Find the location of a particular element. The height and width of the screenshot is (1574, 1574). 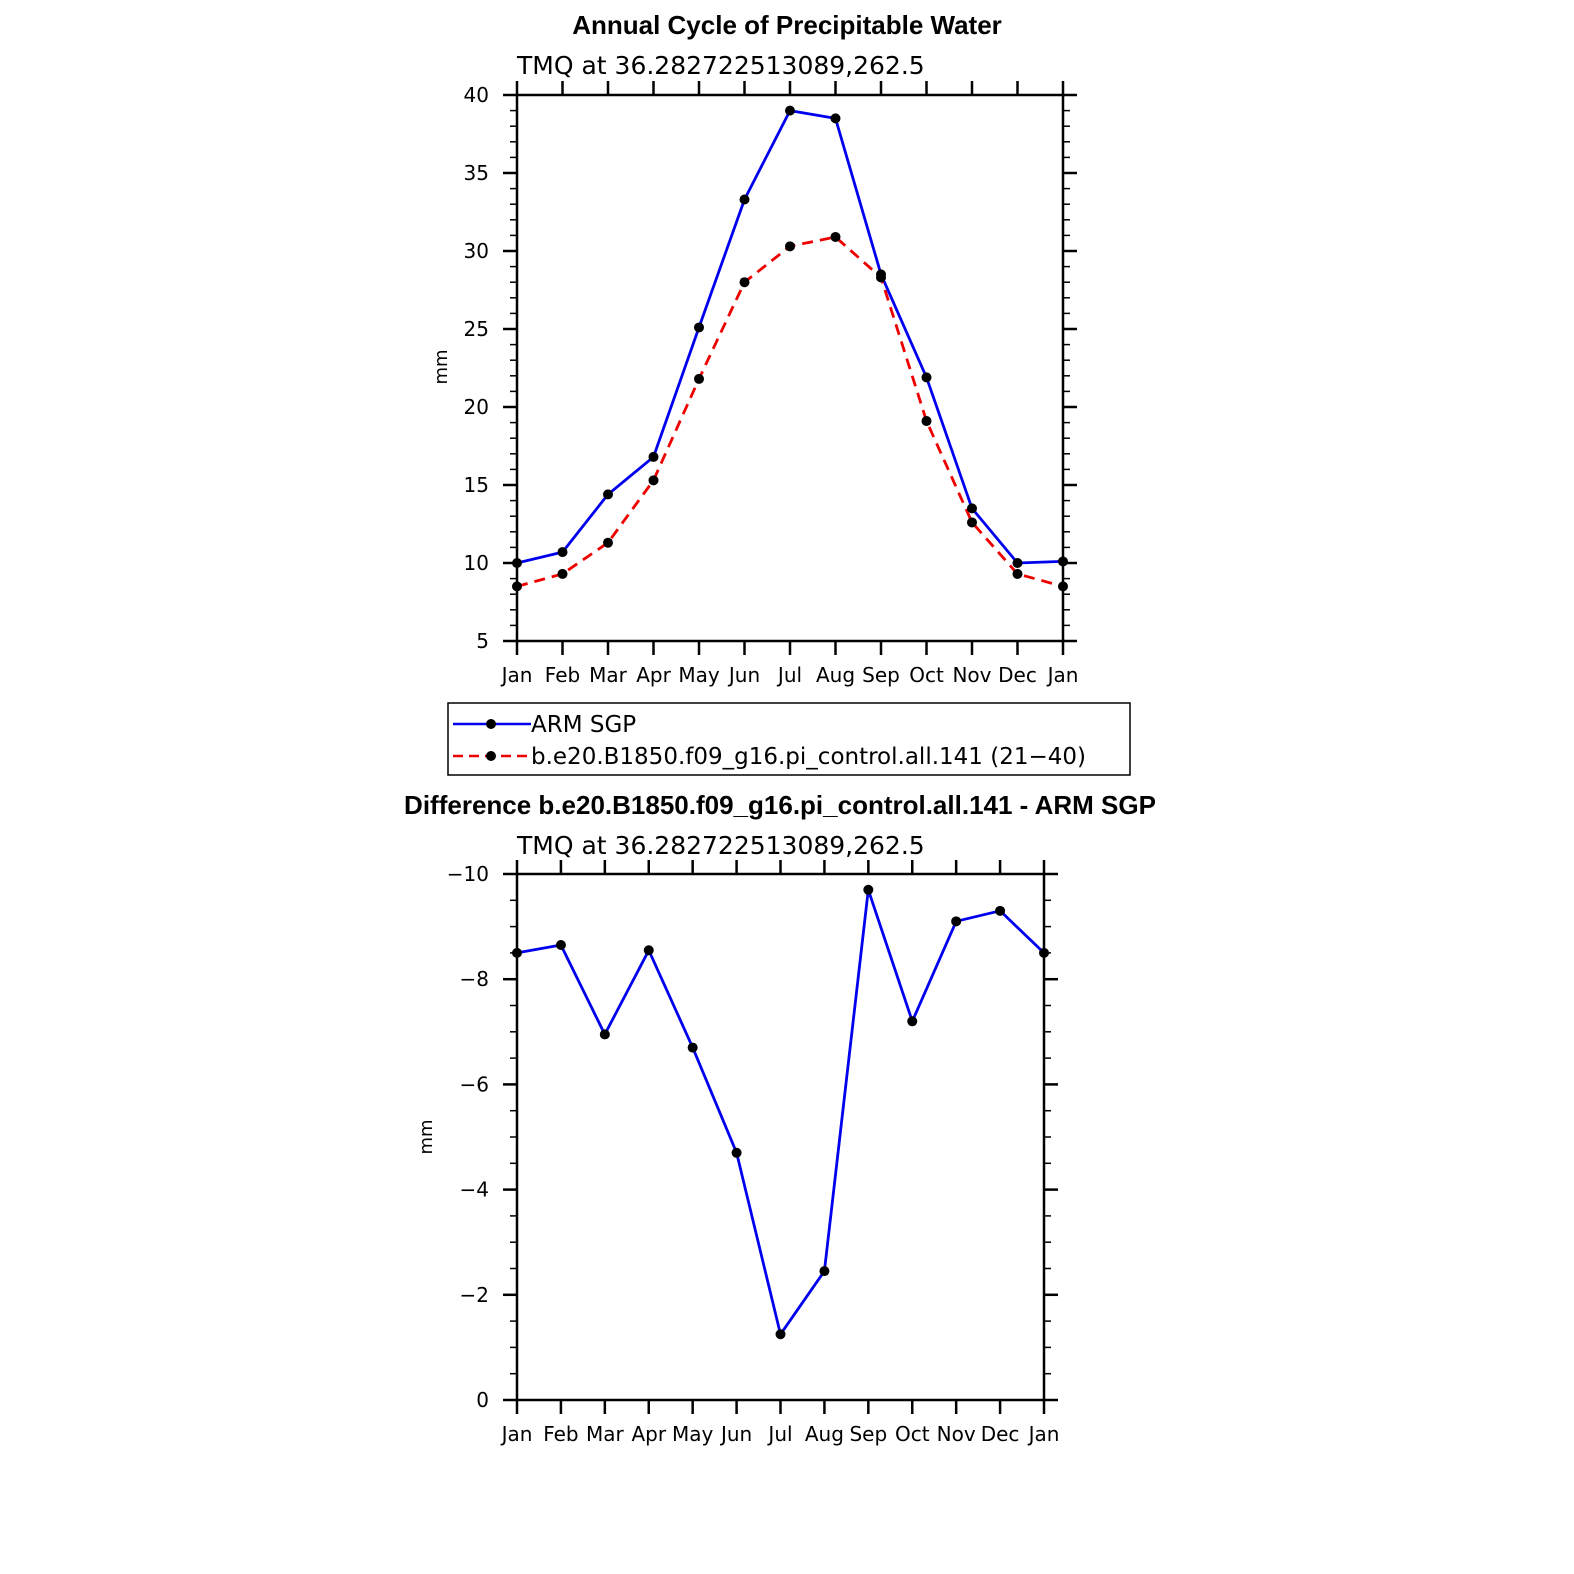

y-tick-label: 25 is located at coordinates (476, 329).